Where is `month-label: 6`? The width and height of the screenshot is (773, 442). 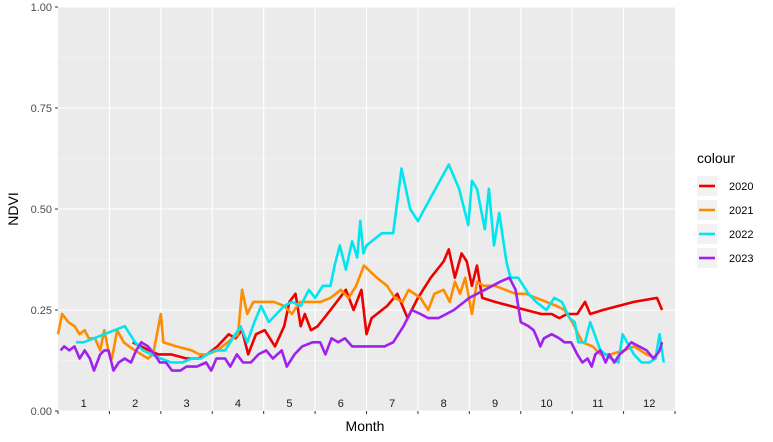
month-label: 6 is located at coordinates (341, 404).